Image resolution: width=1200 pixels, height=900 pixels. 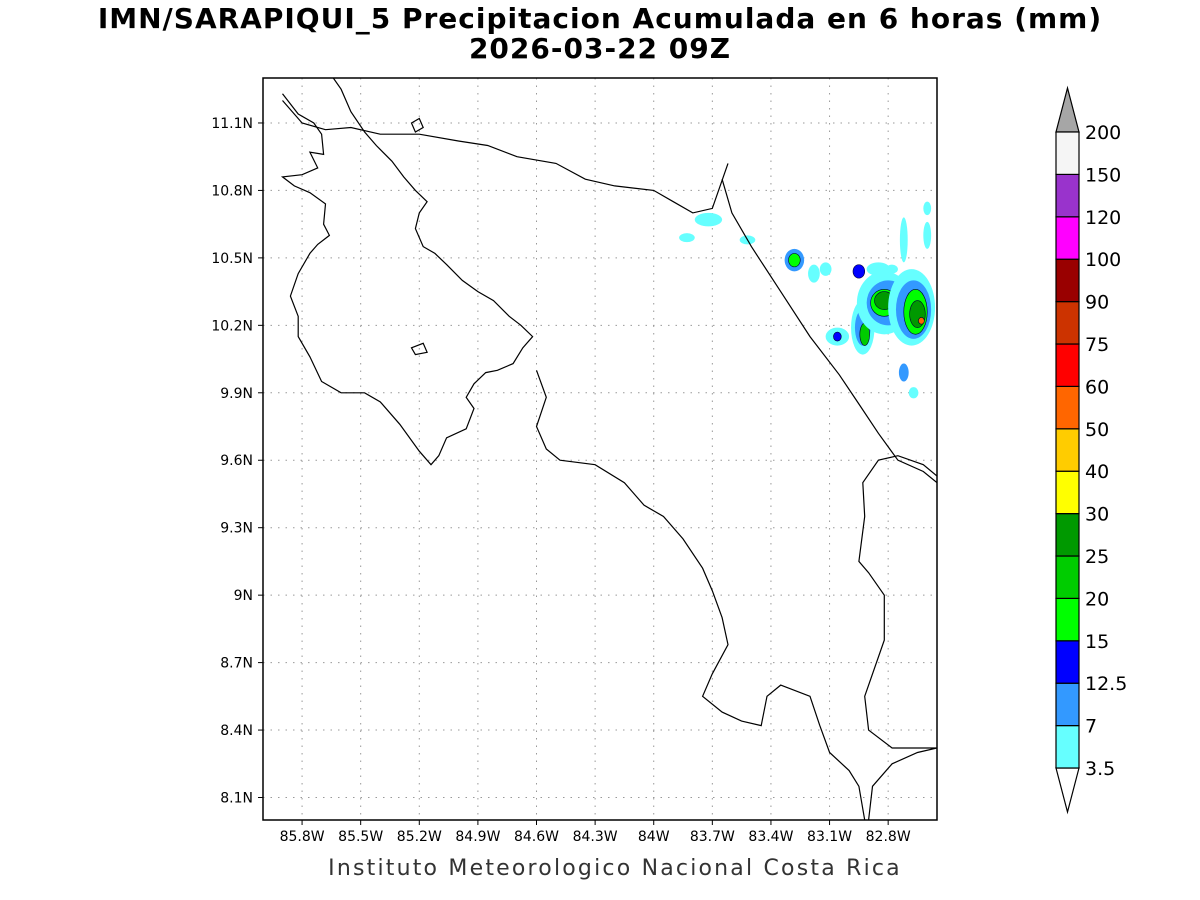 I want to click on colorbar-label: 40, so click(x=1097, y=472).